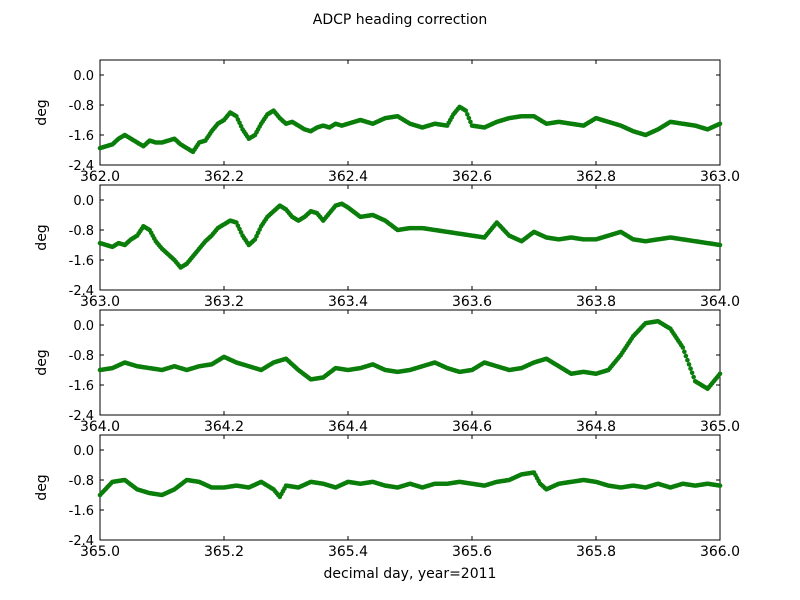  I want to click on x-tick-label: 365.4, so click(348, 552).